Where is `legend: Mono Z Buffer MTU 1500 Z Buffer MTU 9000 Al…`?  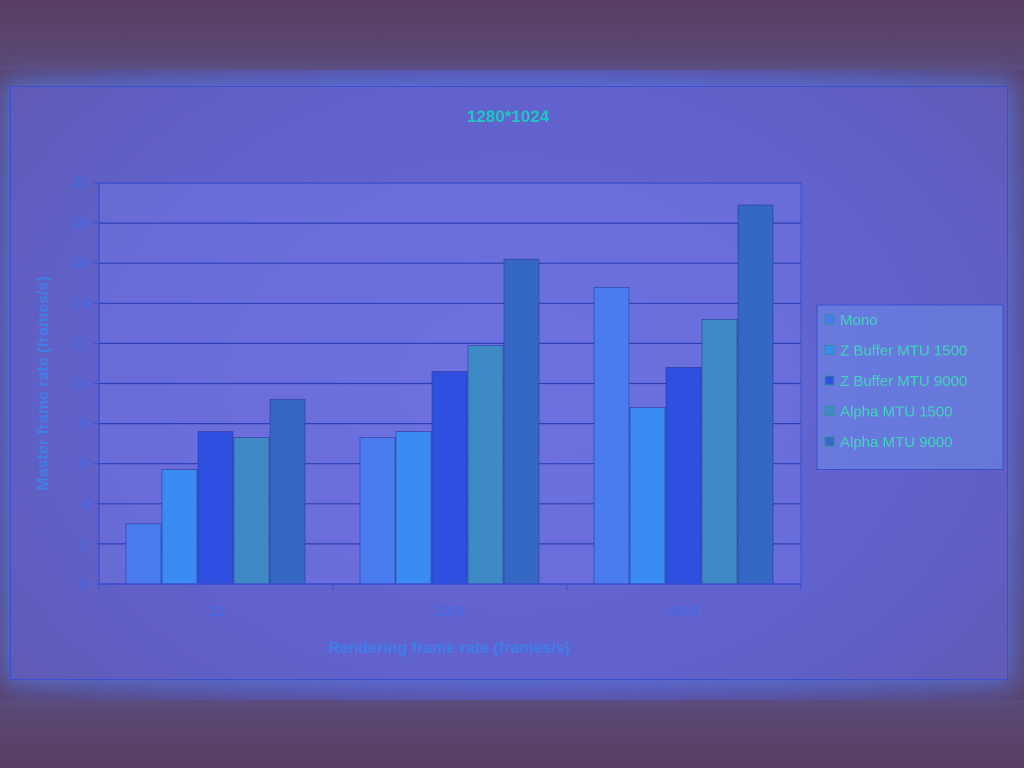
legend: Mono Z Buffer MTU 1500 Z Buffer MTU 9000 Al… is located at coordinates (910, 387).